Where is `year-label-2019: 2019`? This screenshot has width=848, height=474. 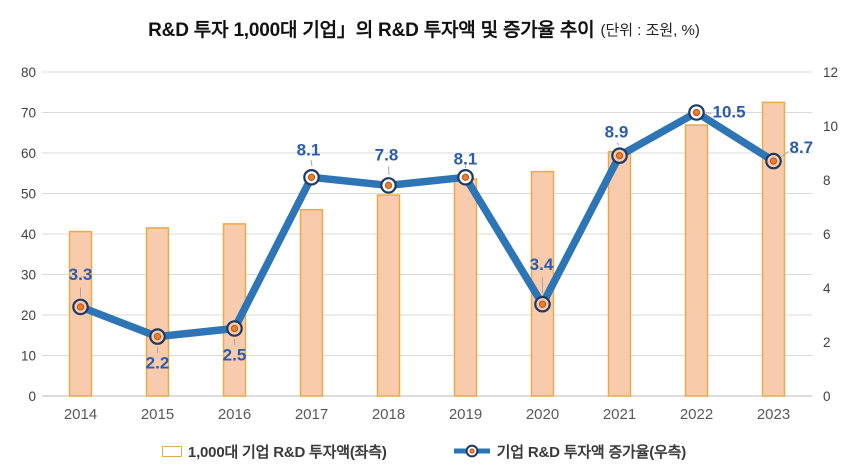
year-label-2019: 2019 is located at coordinates (465, 414).